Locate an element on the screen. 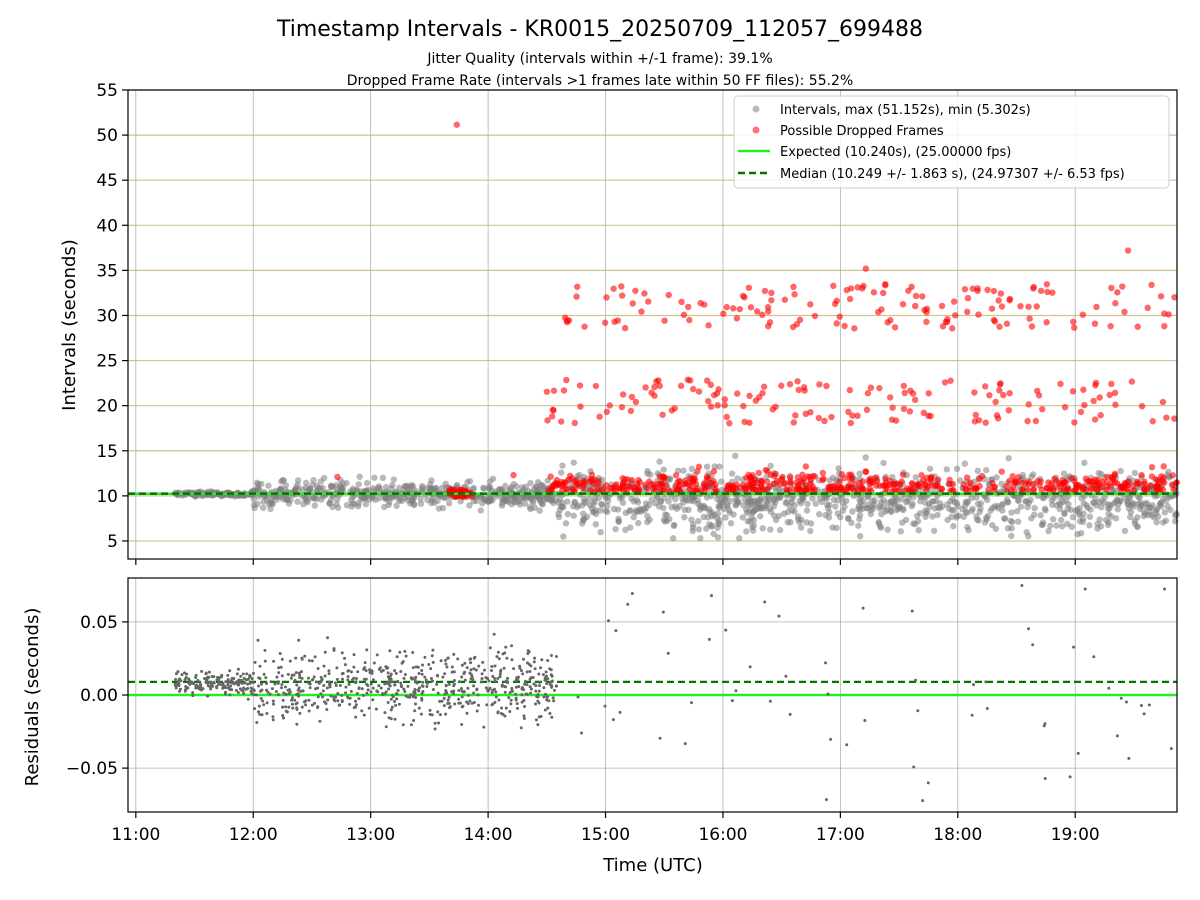  legend-marker-intervals is located at coordinates (756, 109).